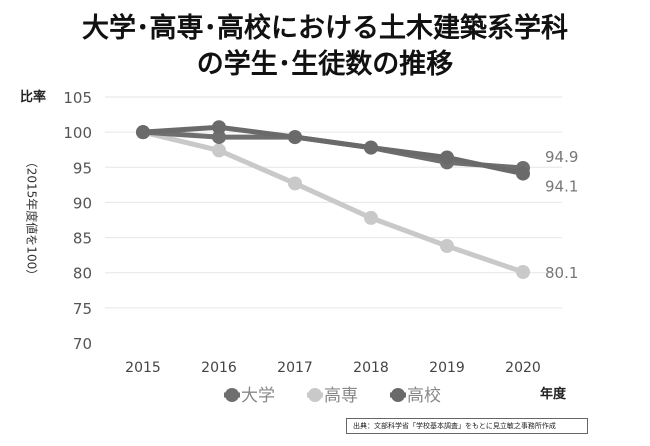 This screenshot has height=446, width=650. What do you see at coordinates (295, 368) in the screenshot?
I see `x-tick-label: 2017` at bounding box center [295, 368].